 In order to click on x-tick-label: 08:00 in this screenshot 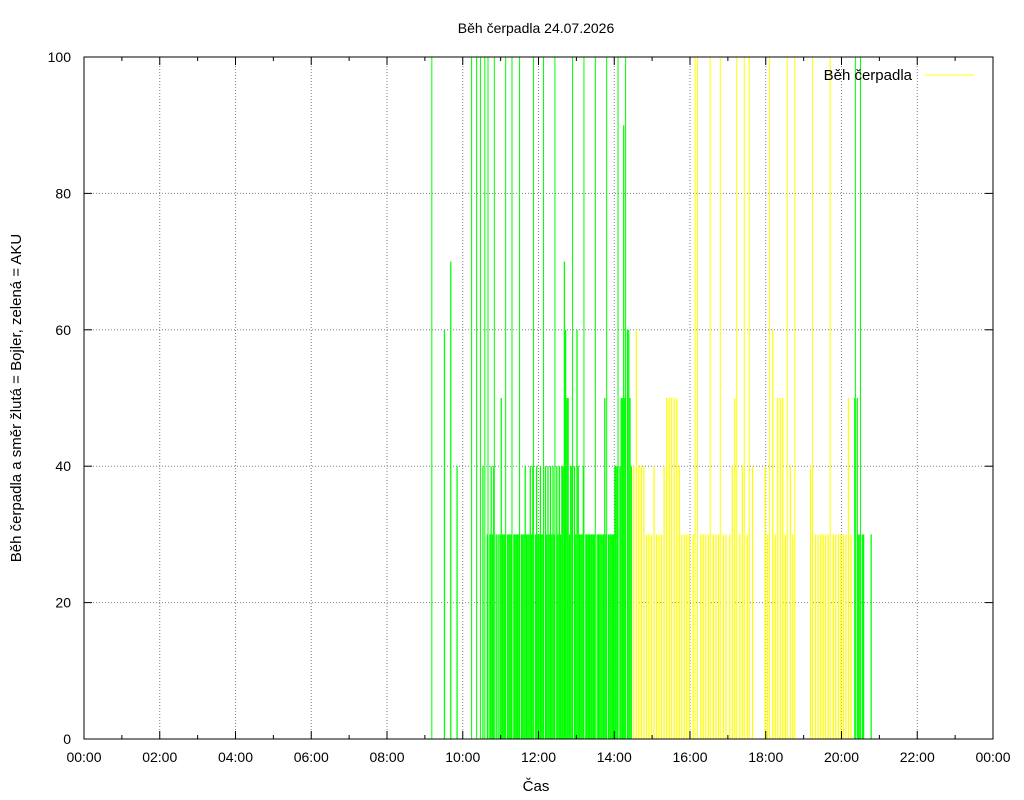, I will do `click(386, 757)`.